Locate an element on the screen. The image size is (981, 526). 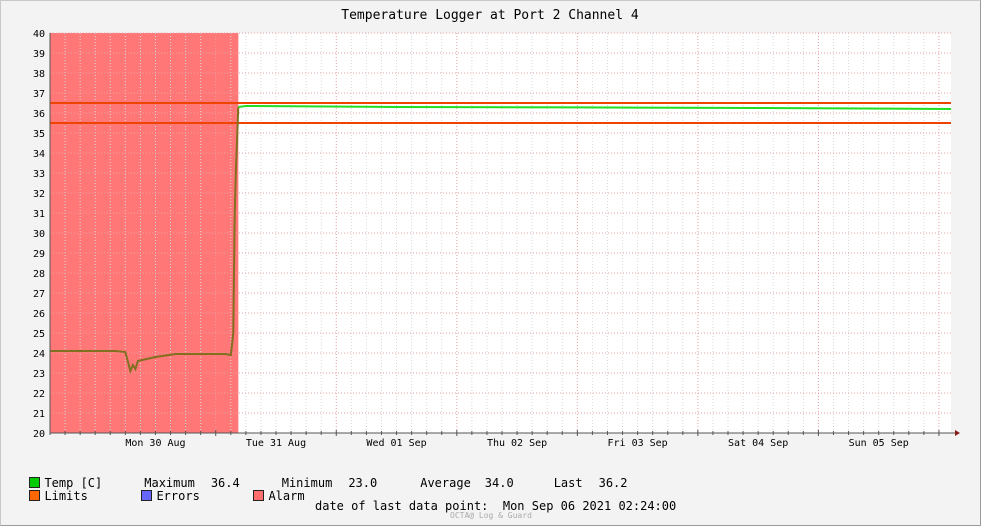
legend-item-errors: Errors is located at coordinates (197, 496).